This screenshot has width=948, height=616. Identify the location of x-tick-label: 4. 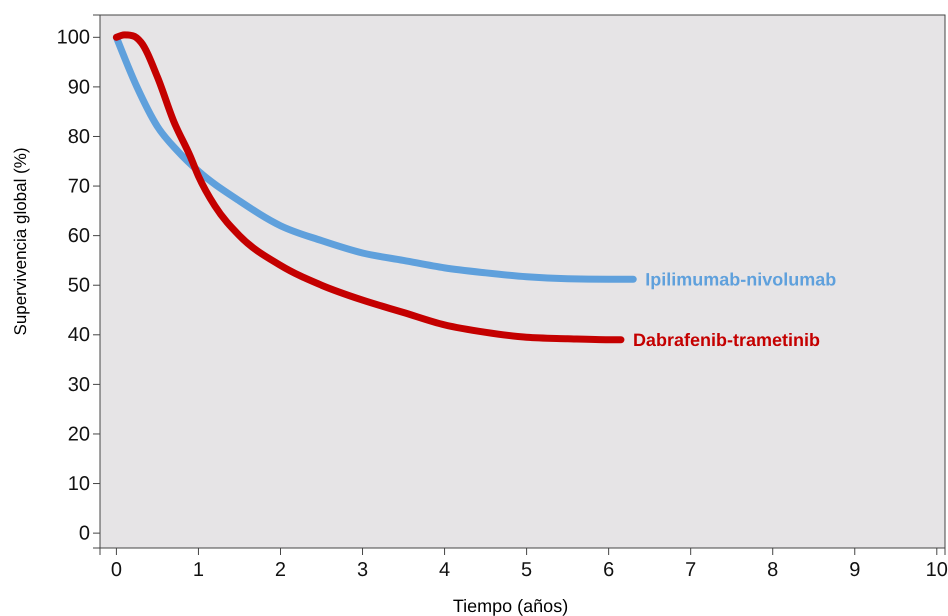
(444, 570).